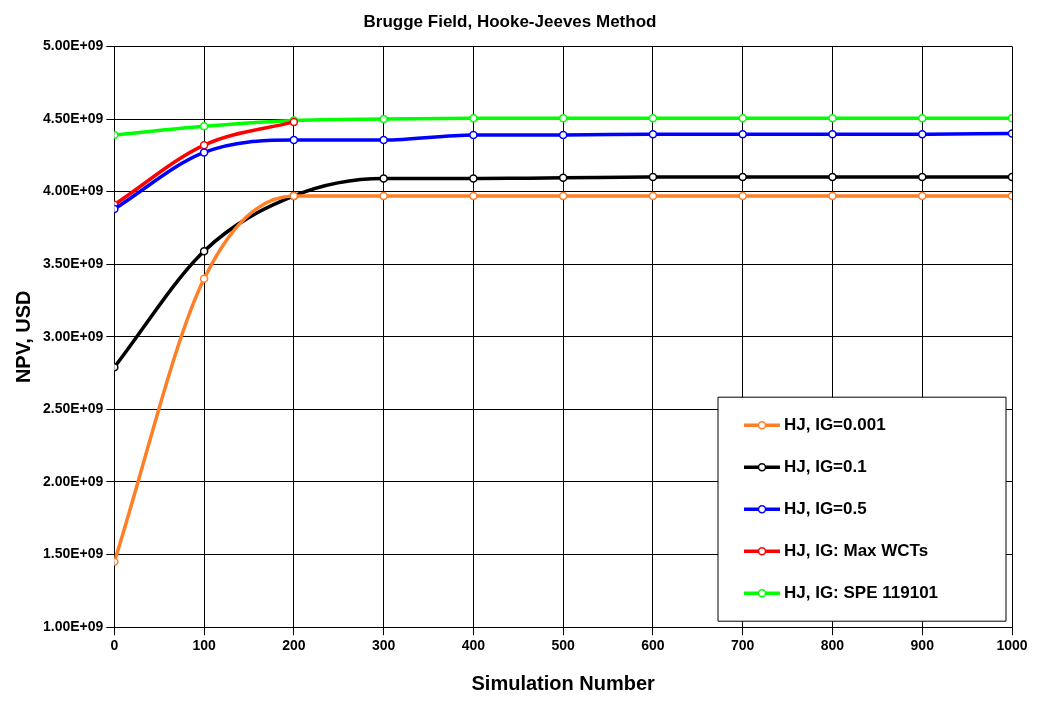 This screenshot has width=1044, height=708. I want to click on x-tick-label: 200, so click(294, 645).